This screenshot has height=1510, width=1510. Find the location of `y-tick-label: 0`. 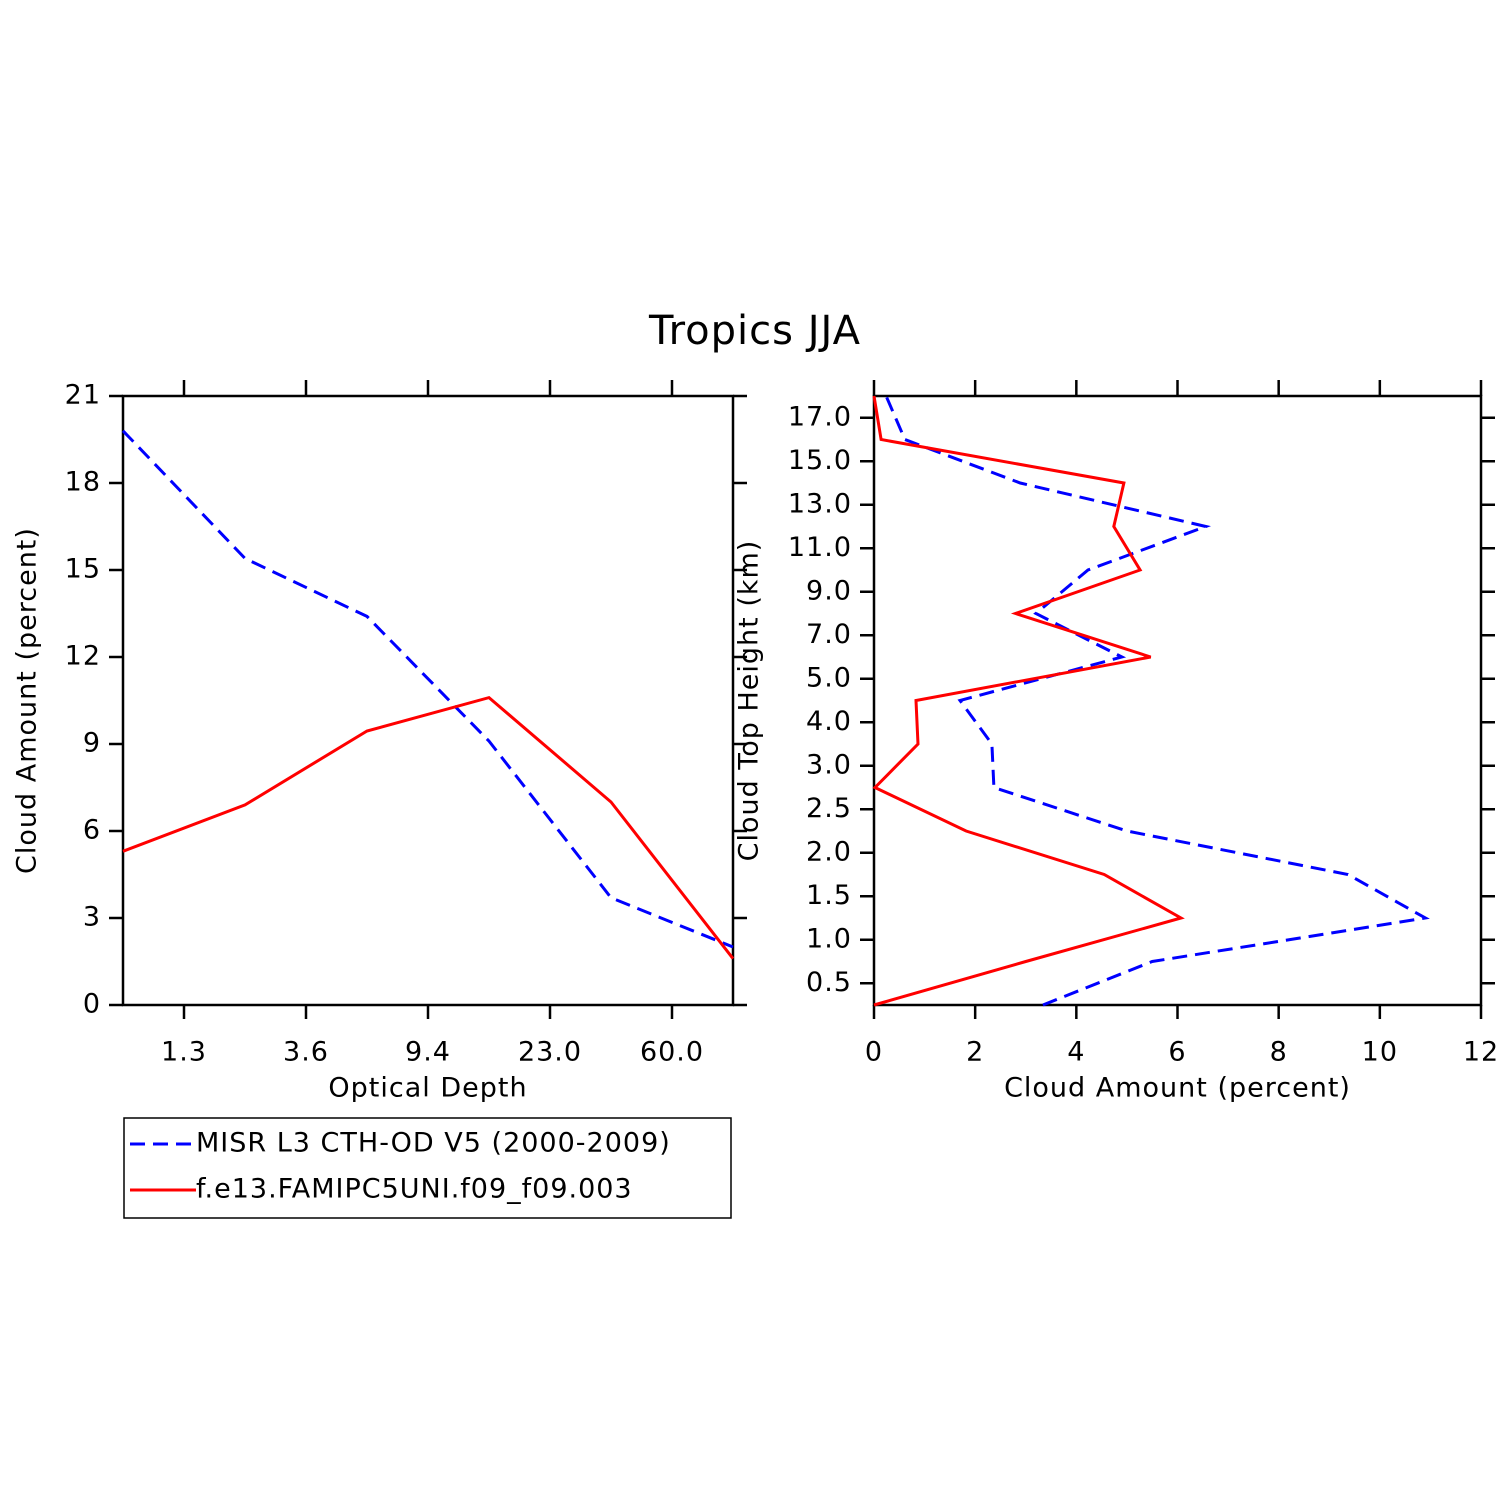

y-tick-label: 0 is located at coordinates (92, 1004).